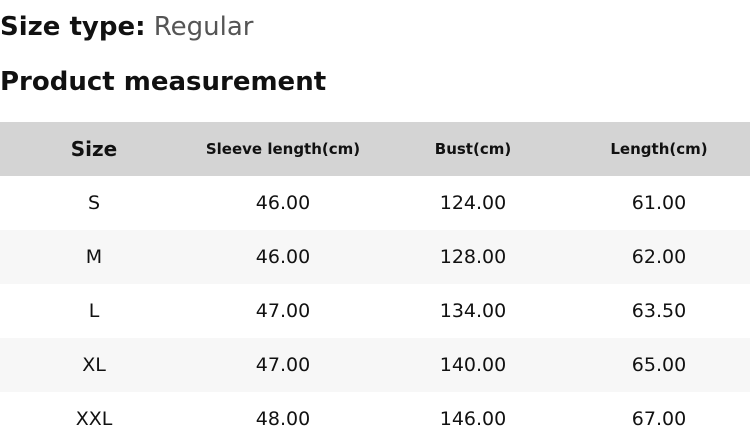  What do you see at coordinates (375, 419) in the screenshot?
I see `table-row: XXL 48.00 146.00 67.00` at bounding box center [375, 419].